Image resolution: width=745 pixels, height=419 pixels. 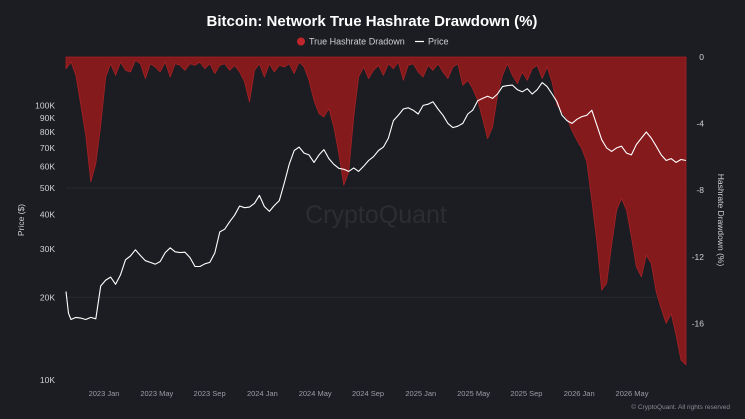 What do you see at coordinates (104, 393) in the screenshot?
I see `x-tick-label: 2023 Jan` at bounding box center [104, 393].